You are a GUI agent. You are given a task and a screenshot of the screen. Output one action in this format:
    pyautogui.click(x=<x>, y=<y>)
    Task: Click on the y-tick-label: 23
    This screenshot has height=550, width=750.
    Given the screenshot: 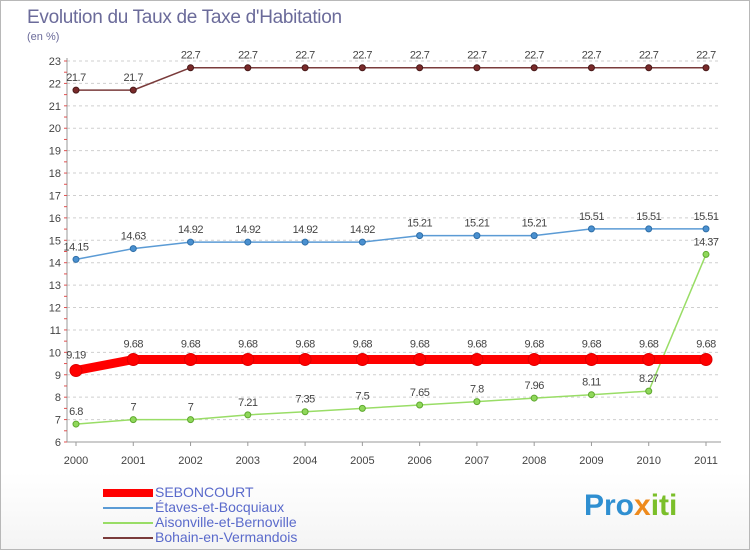 What is the action you would take?
    pyautogui.click(x=55, y=62)
    